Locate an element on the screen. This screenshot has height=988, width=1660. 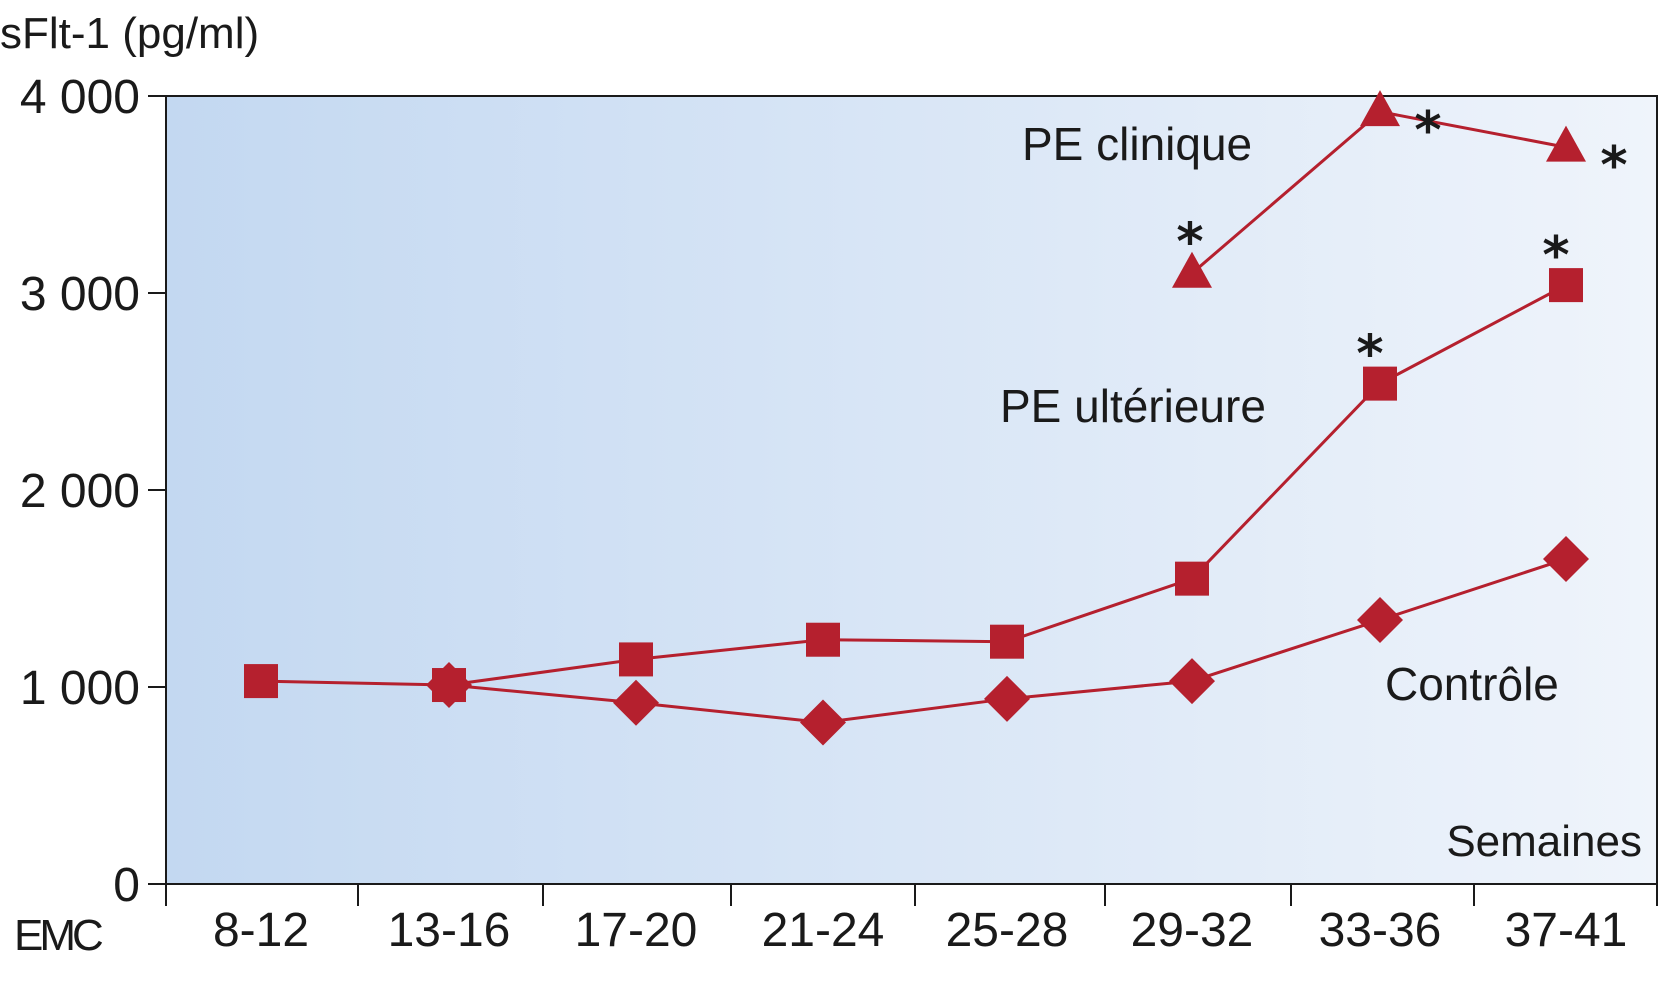
series-label-controle: Contrôle is located at coordinates (1472, 684).